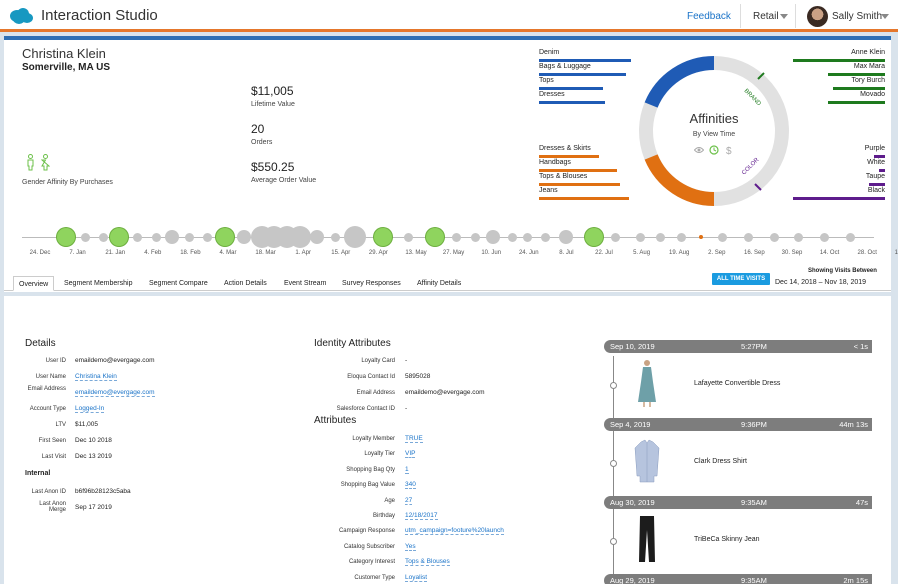  What do you see at coordinates (96, 377) in the screenshot?
I see `attribute-value: Christina Klein` at bounding box center [96, 377].